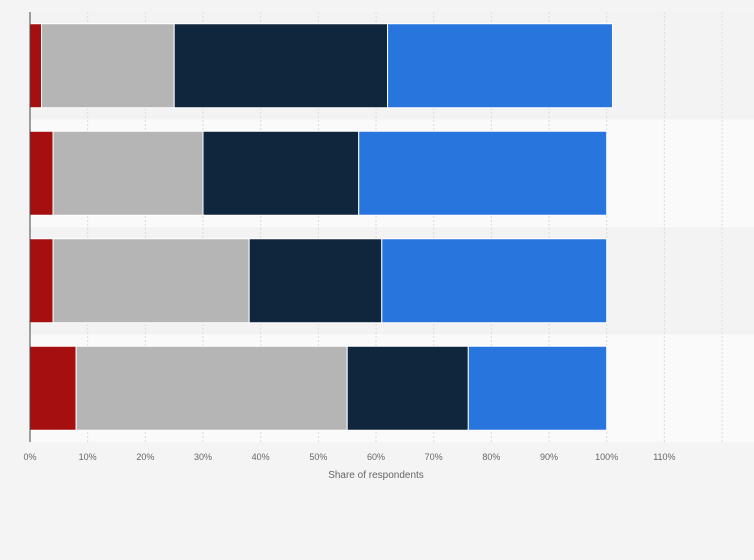 The width and height of the screenshot is (754, 560). Describe the element at coordinates (41, 281) in the screenshot. I see `bar-segment-row3-series1` at that location.